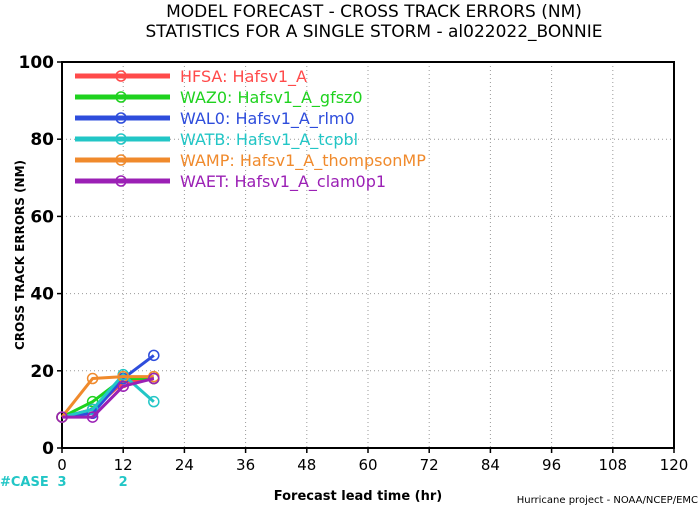 The width and height of the screenshot is (700, 510). I want to click on legend-entry: WATB: Hafsv1_A_tcpbl, so click(216, 140).